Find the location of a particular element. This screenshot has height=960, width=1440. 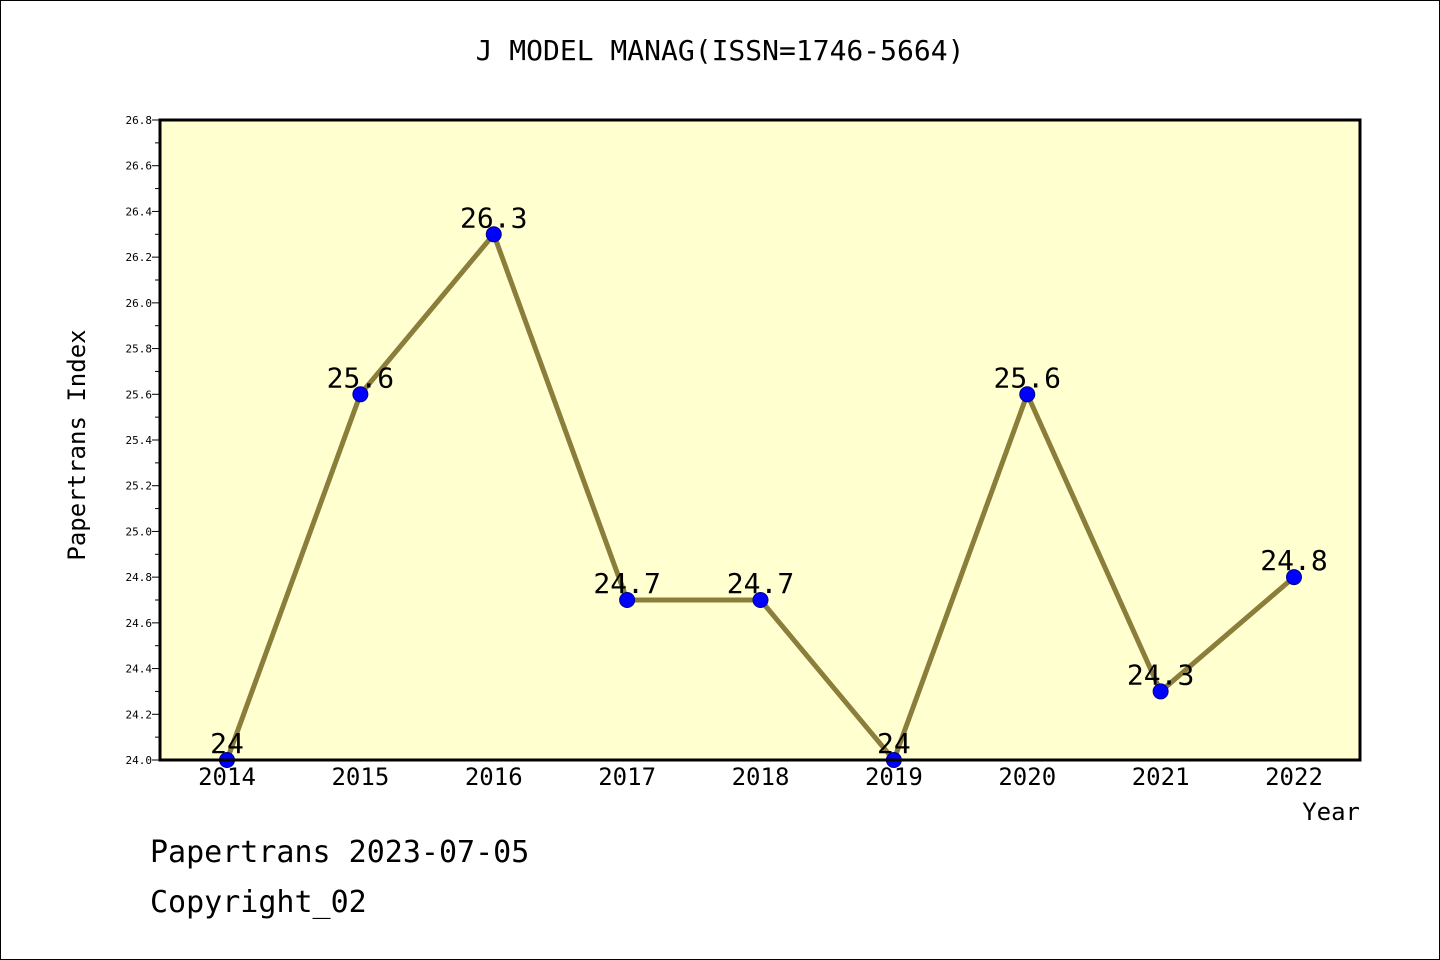

y-tick-label: 26.2 is located at coordinates (139, 257).